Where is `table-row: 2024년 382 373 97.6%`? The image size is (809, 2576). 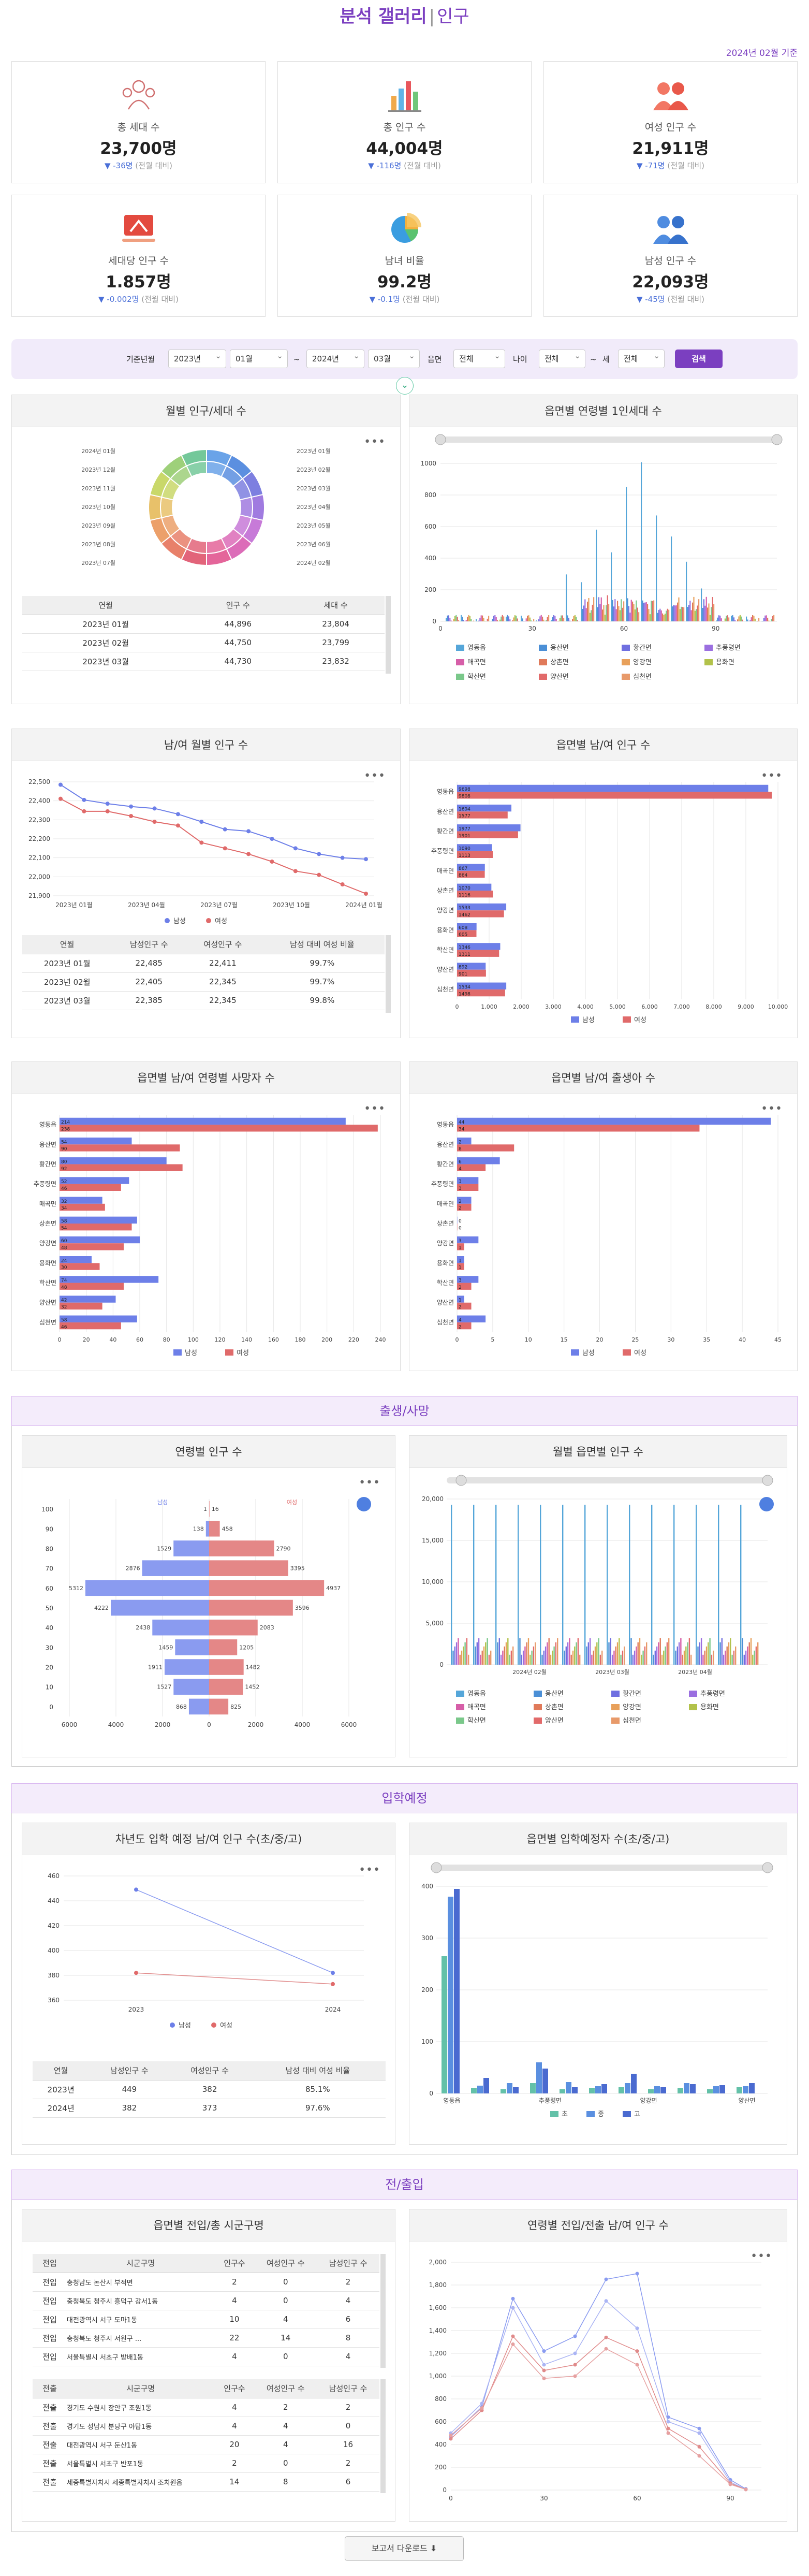 table-row: 2024년 382 373 97.6% is located at coordinates (210, 2109).